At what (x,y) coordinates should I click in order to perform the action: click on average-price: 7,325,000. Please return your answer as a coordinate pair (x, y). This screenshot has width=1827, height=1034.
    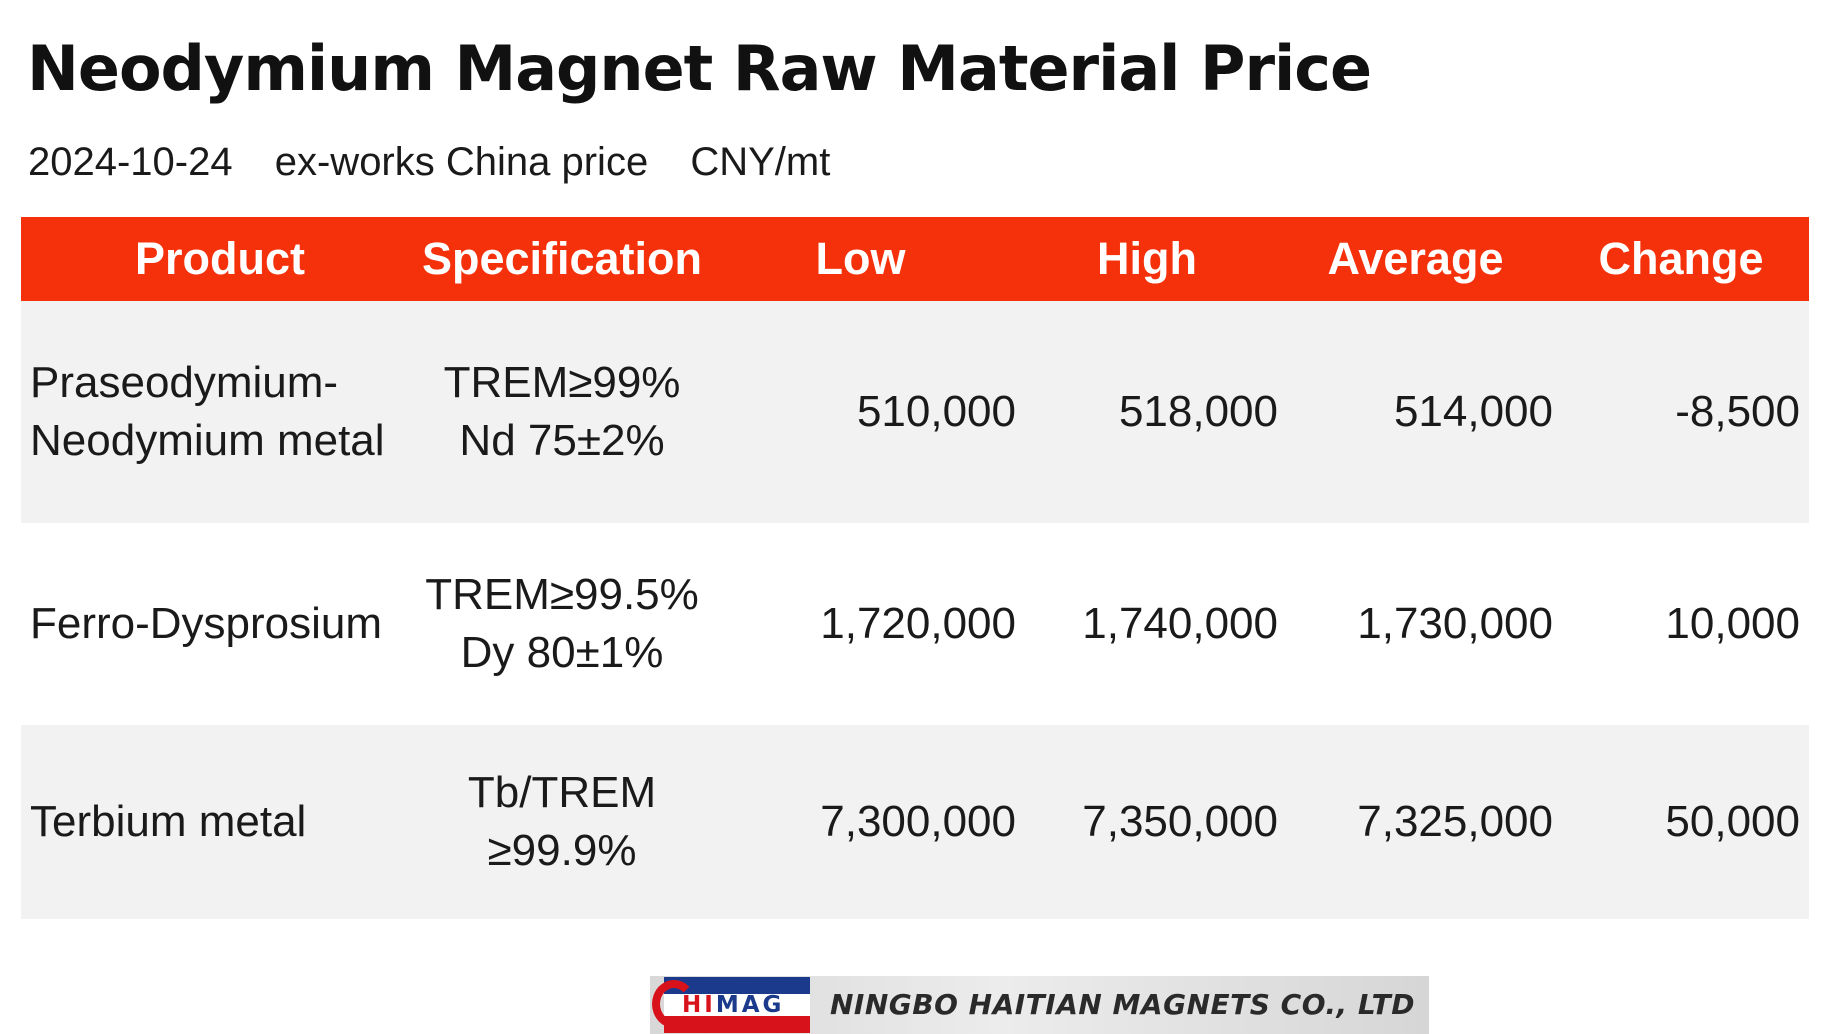
    Looking at the image, I should click on (1415, 822).